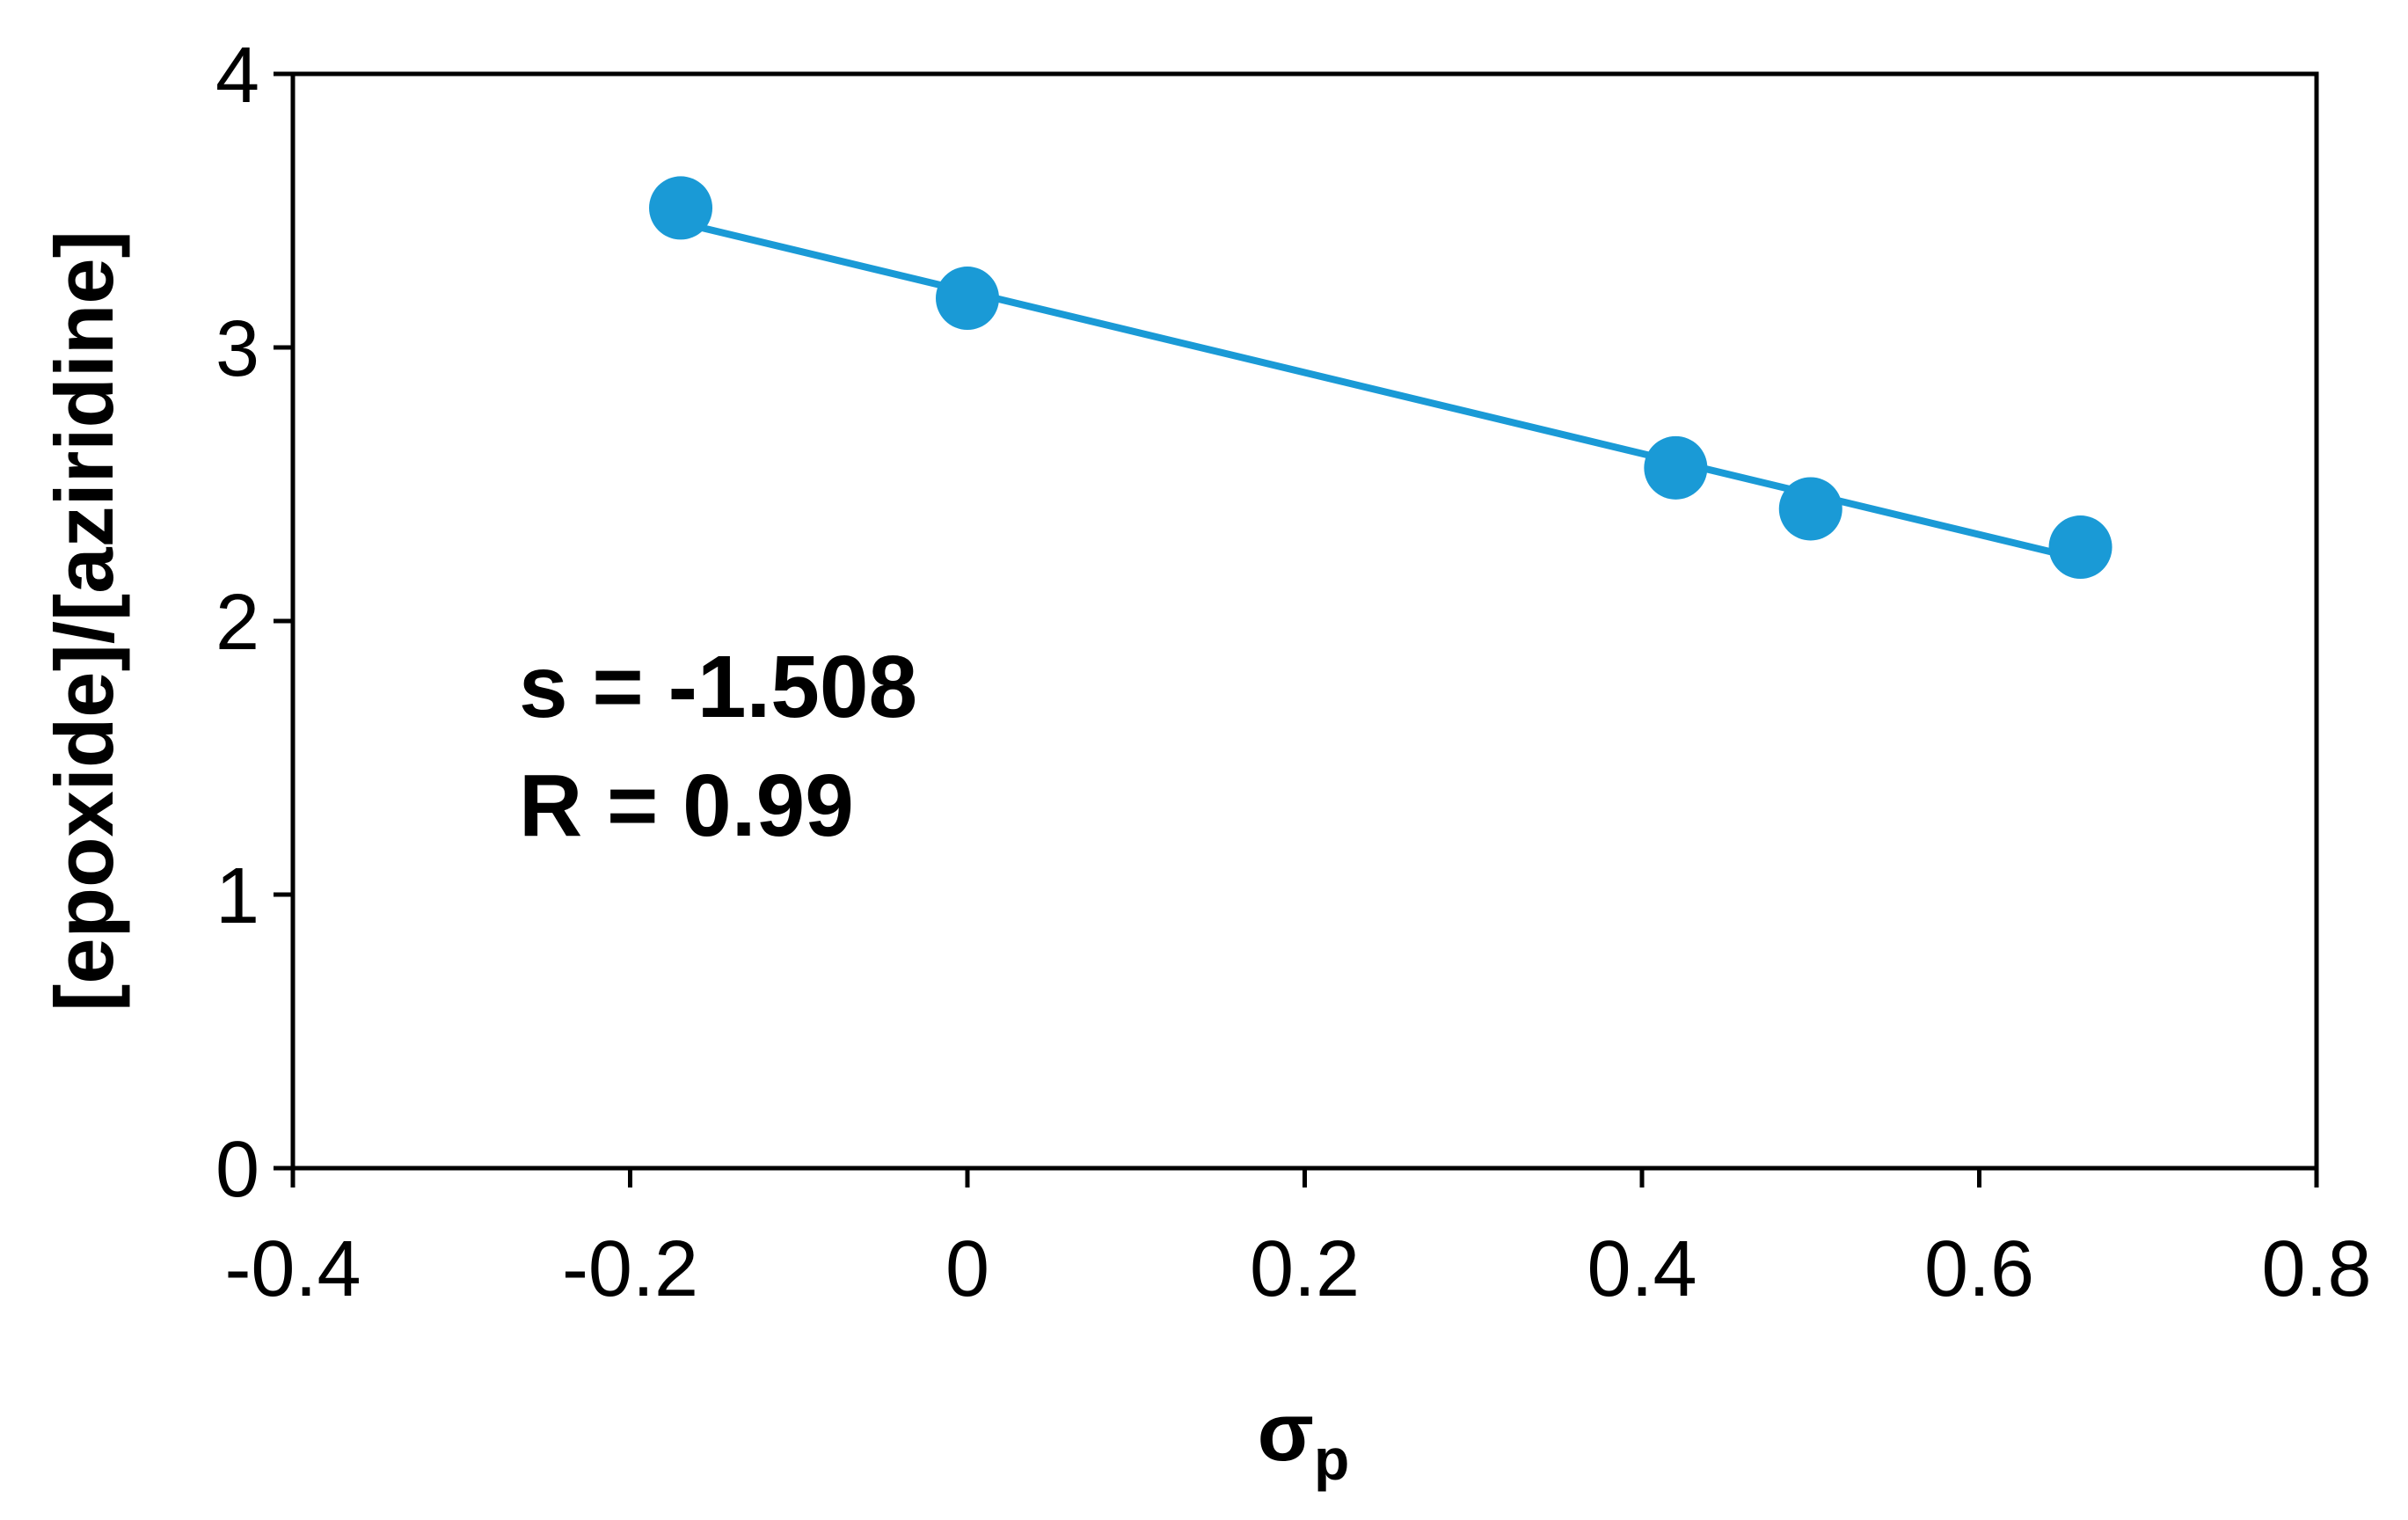 This screenshot has width=2408, height=1520. I want to click on x-tick-label: -0.4, so click(292, 1269).